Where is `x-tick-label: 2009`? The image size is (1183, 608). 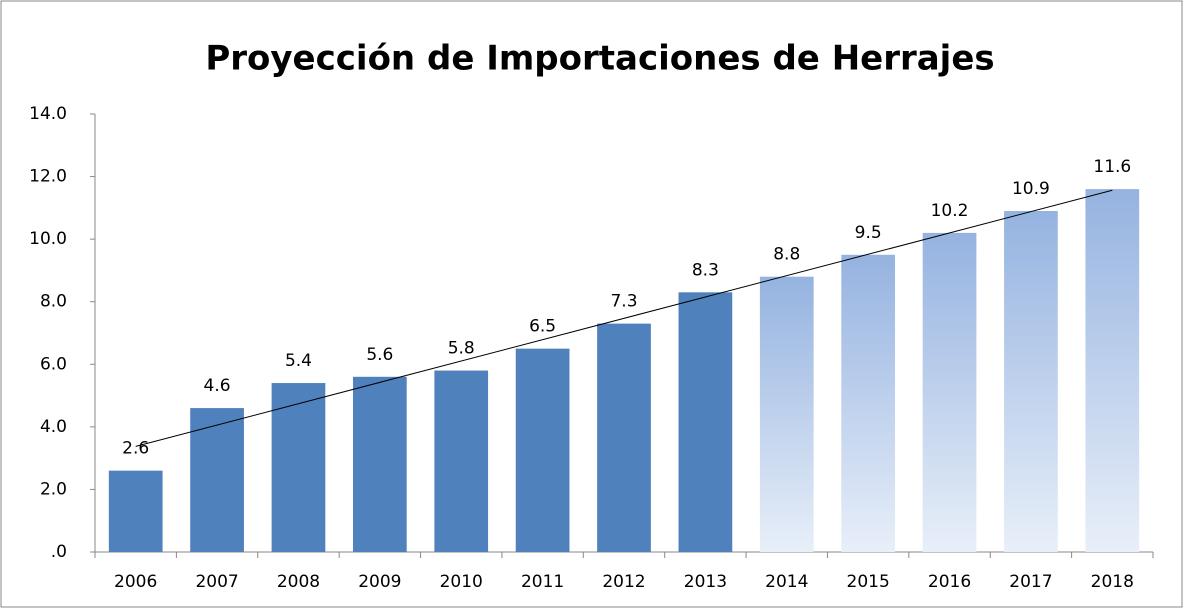
x-tick-label: 2009 is located at coordinates (379, 582).